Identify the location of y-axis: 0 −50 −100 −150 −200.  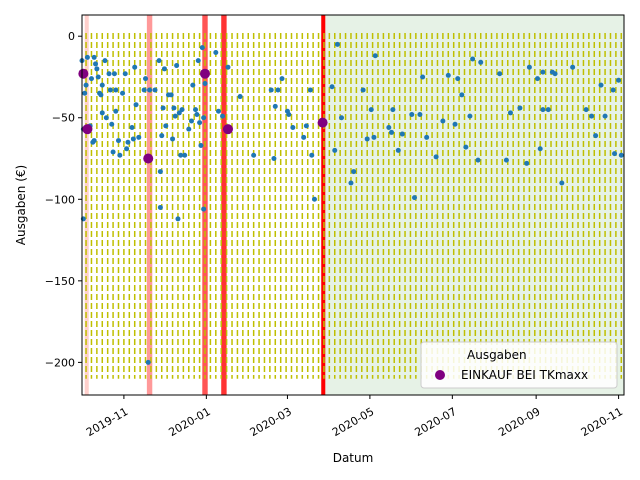
(63, 199).